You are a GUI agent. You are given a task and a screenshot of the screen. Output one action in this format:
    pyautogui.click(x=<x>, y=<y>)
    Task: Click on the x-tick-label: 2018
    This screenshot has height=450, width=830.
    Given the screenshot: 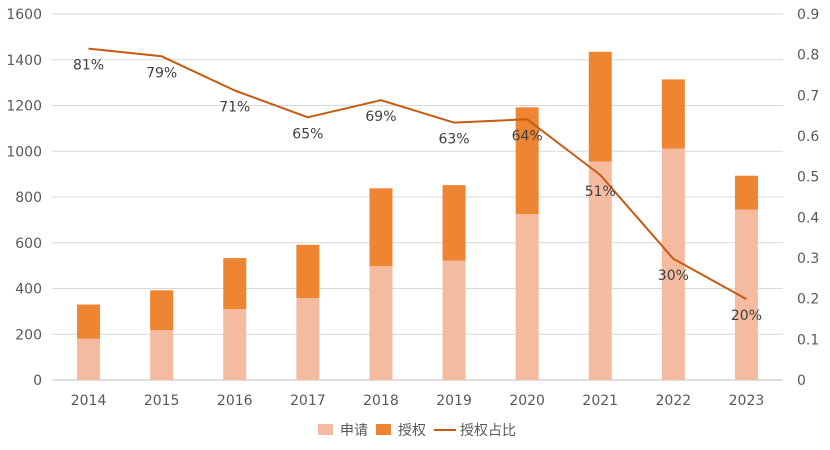 What is the action you would take?
    pyautogui.click(x=381, y=401)
    